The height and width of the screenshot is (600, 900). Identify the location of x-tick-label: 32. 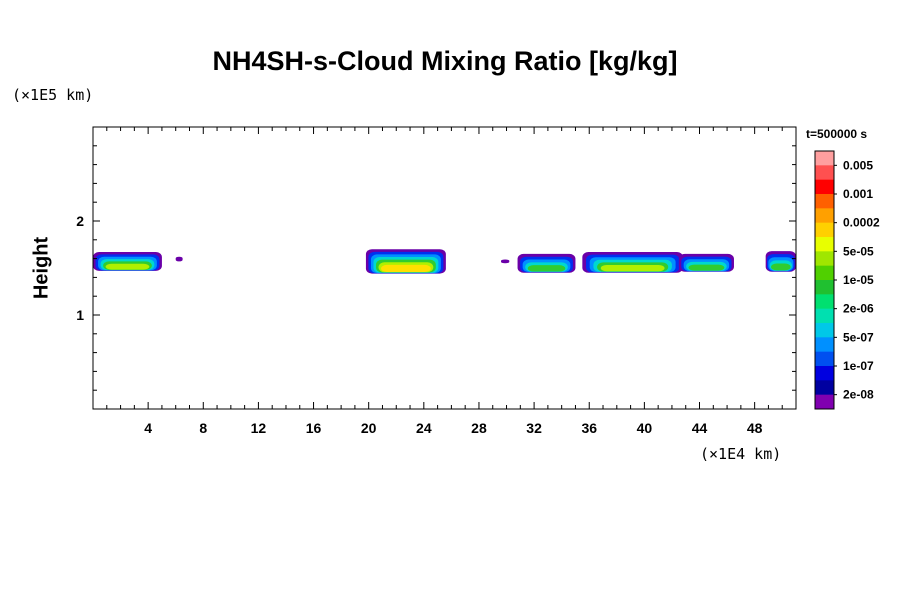
(534, 428).